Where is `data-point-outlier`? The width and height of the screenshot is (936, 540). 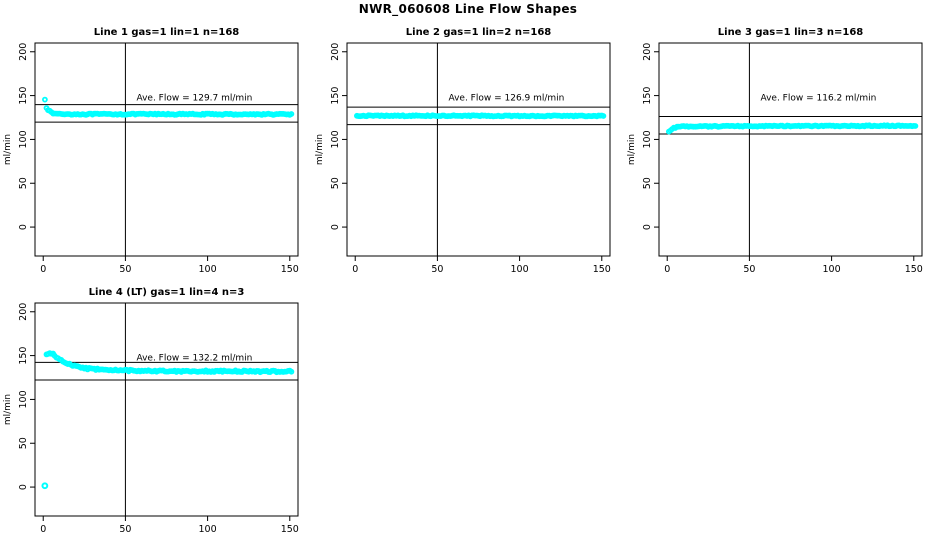
data-point-outlier is located at coordinates (45, 486).